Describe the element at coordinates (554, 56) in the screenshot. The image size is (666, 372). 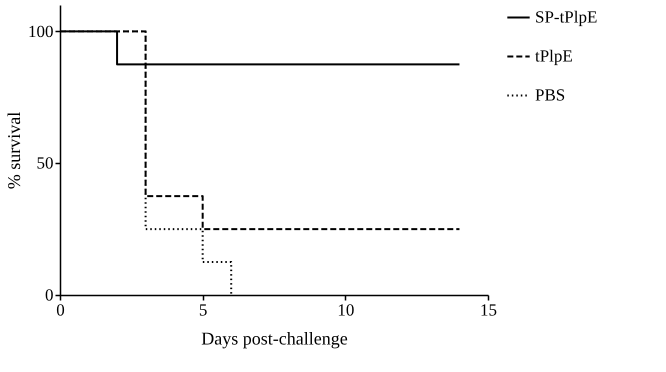
I see `legend-label: tPlpE` at that location.